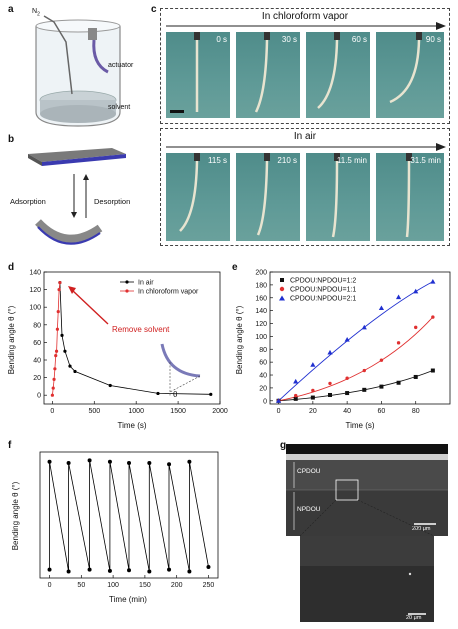 The height and width of the screenshot is (629, 458). I want to click on frame-time-label: 115 s, so click(217, 160).